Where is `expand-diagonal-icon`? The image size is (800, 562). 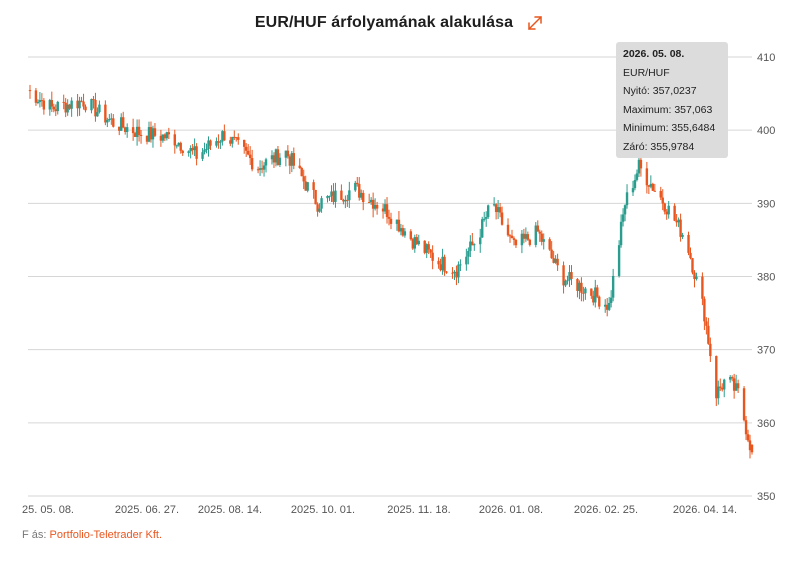 expand-diagonal-icon is located at coordinates (535, 23).